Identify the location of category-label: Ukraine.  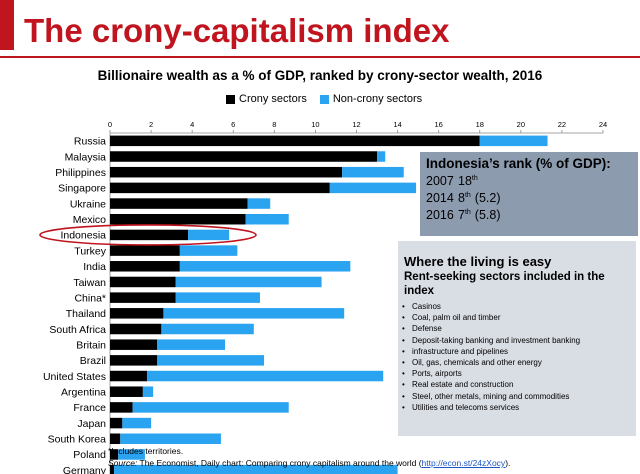
(88, 204).